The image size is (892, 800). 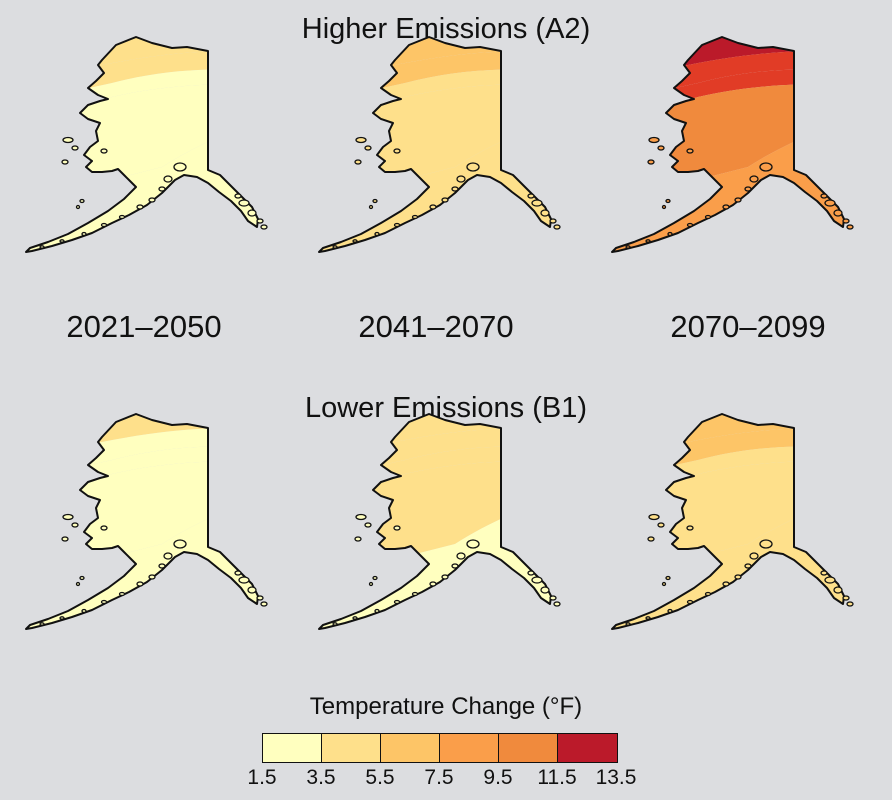 What do you see at coordinates (498, 777) in the screenshot?
I see `legend-tick-5: 9.5` at bounding box center [498, 777].